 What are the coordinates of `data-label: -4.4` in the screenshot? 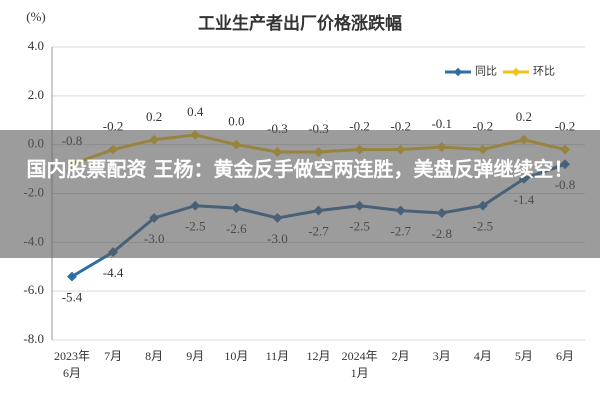 It's located at (113, 272).